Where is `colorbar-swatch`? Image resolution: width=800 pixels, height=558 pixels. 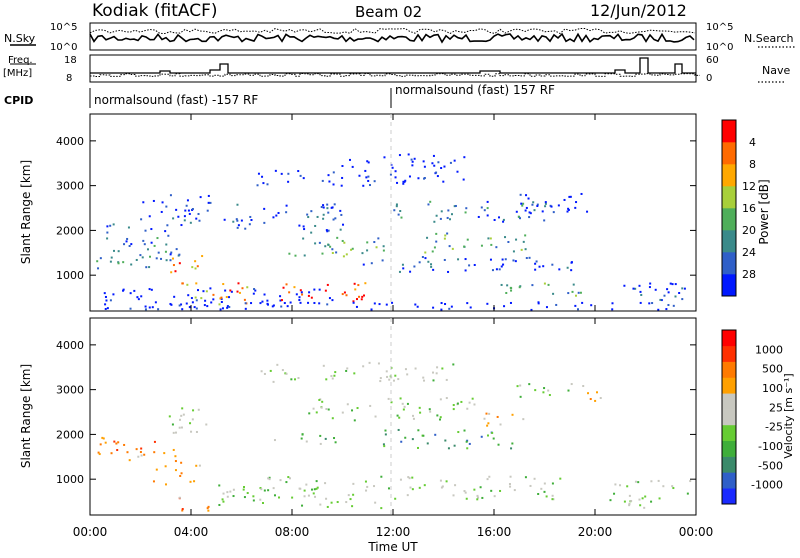 colorbar-swatch is located at coordinates (729, 480).